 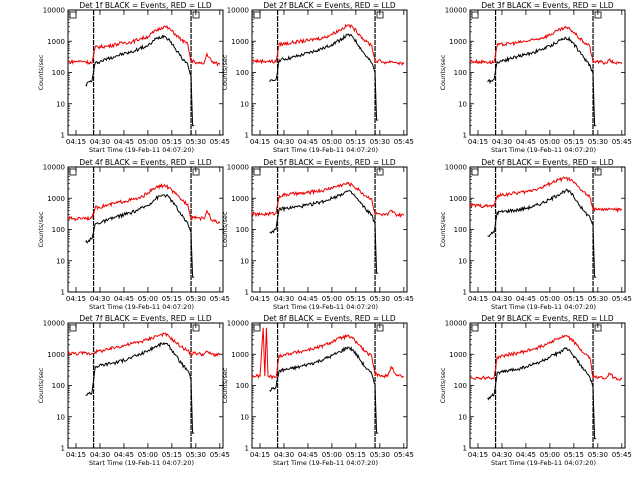 What do you see at coordinates (547, 5) in the screenshot?
I see `panel-title: Det 3f BLACK = Events, RED = LLD` at bounding box center [547, 5].